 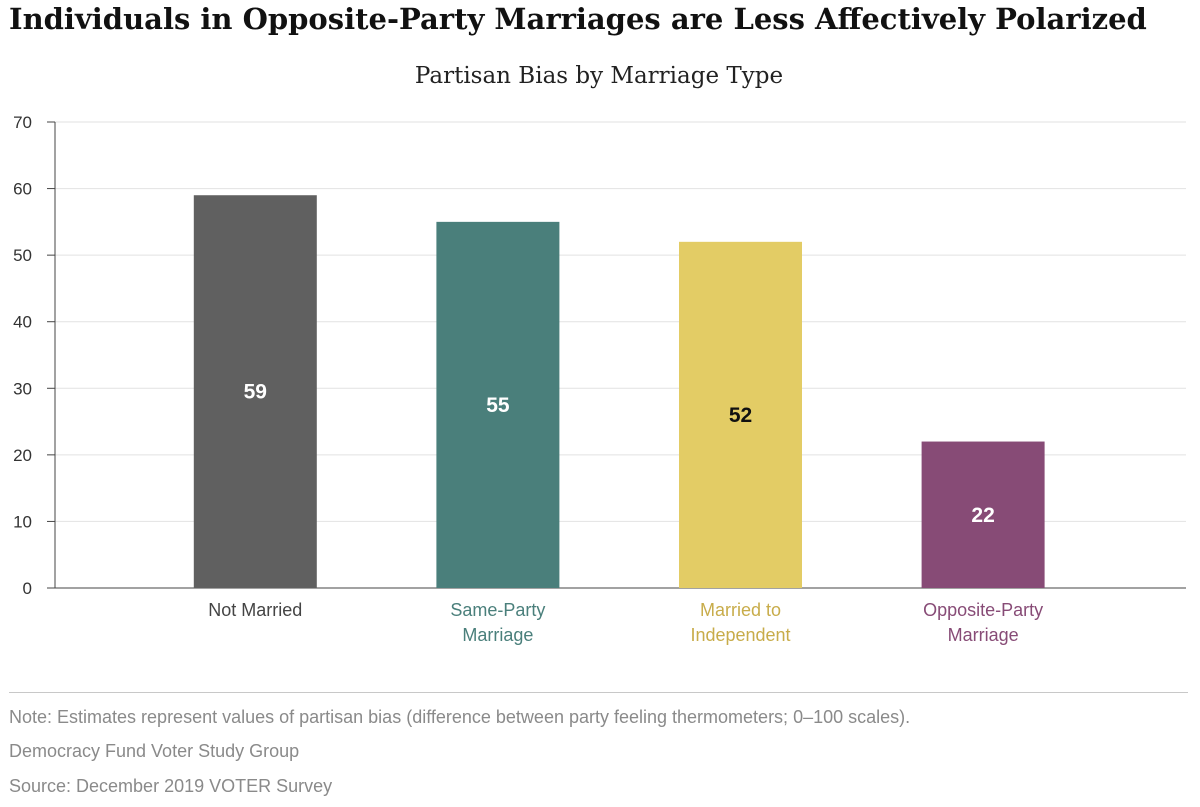 What do you see at coordinates (983, 610) in the screenshot?
I see `category-label: Opposite-Party` at bounding box center [983, 610].